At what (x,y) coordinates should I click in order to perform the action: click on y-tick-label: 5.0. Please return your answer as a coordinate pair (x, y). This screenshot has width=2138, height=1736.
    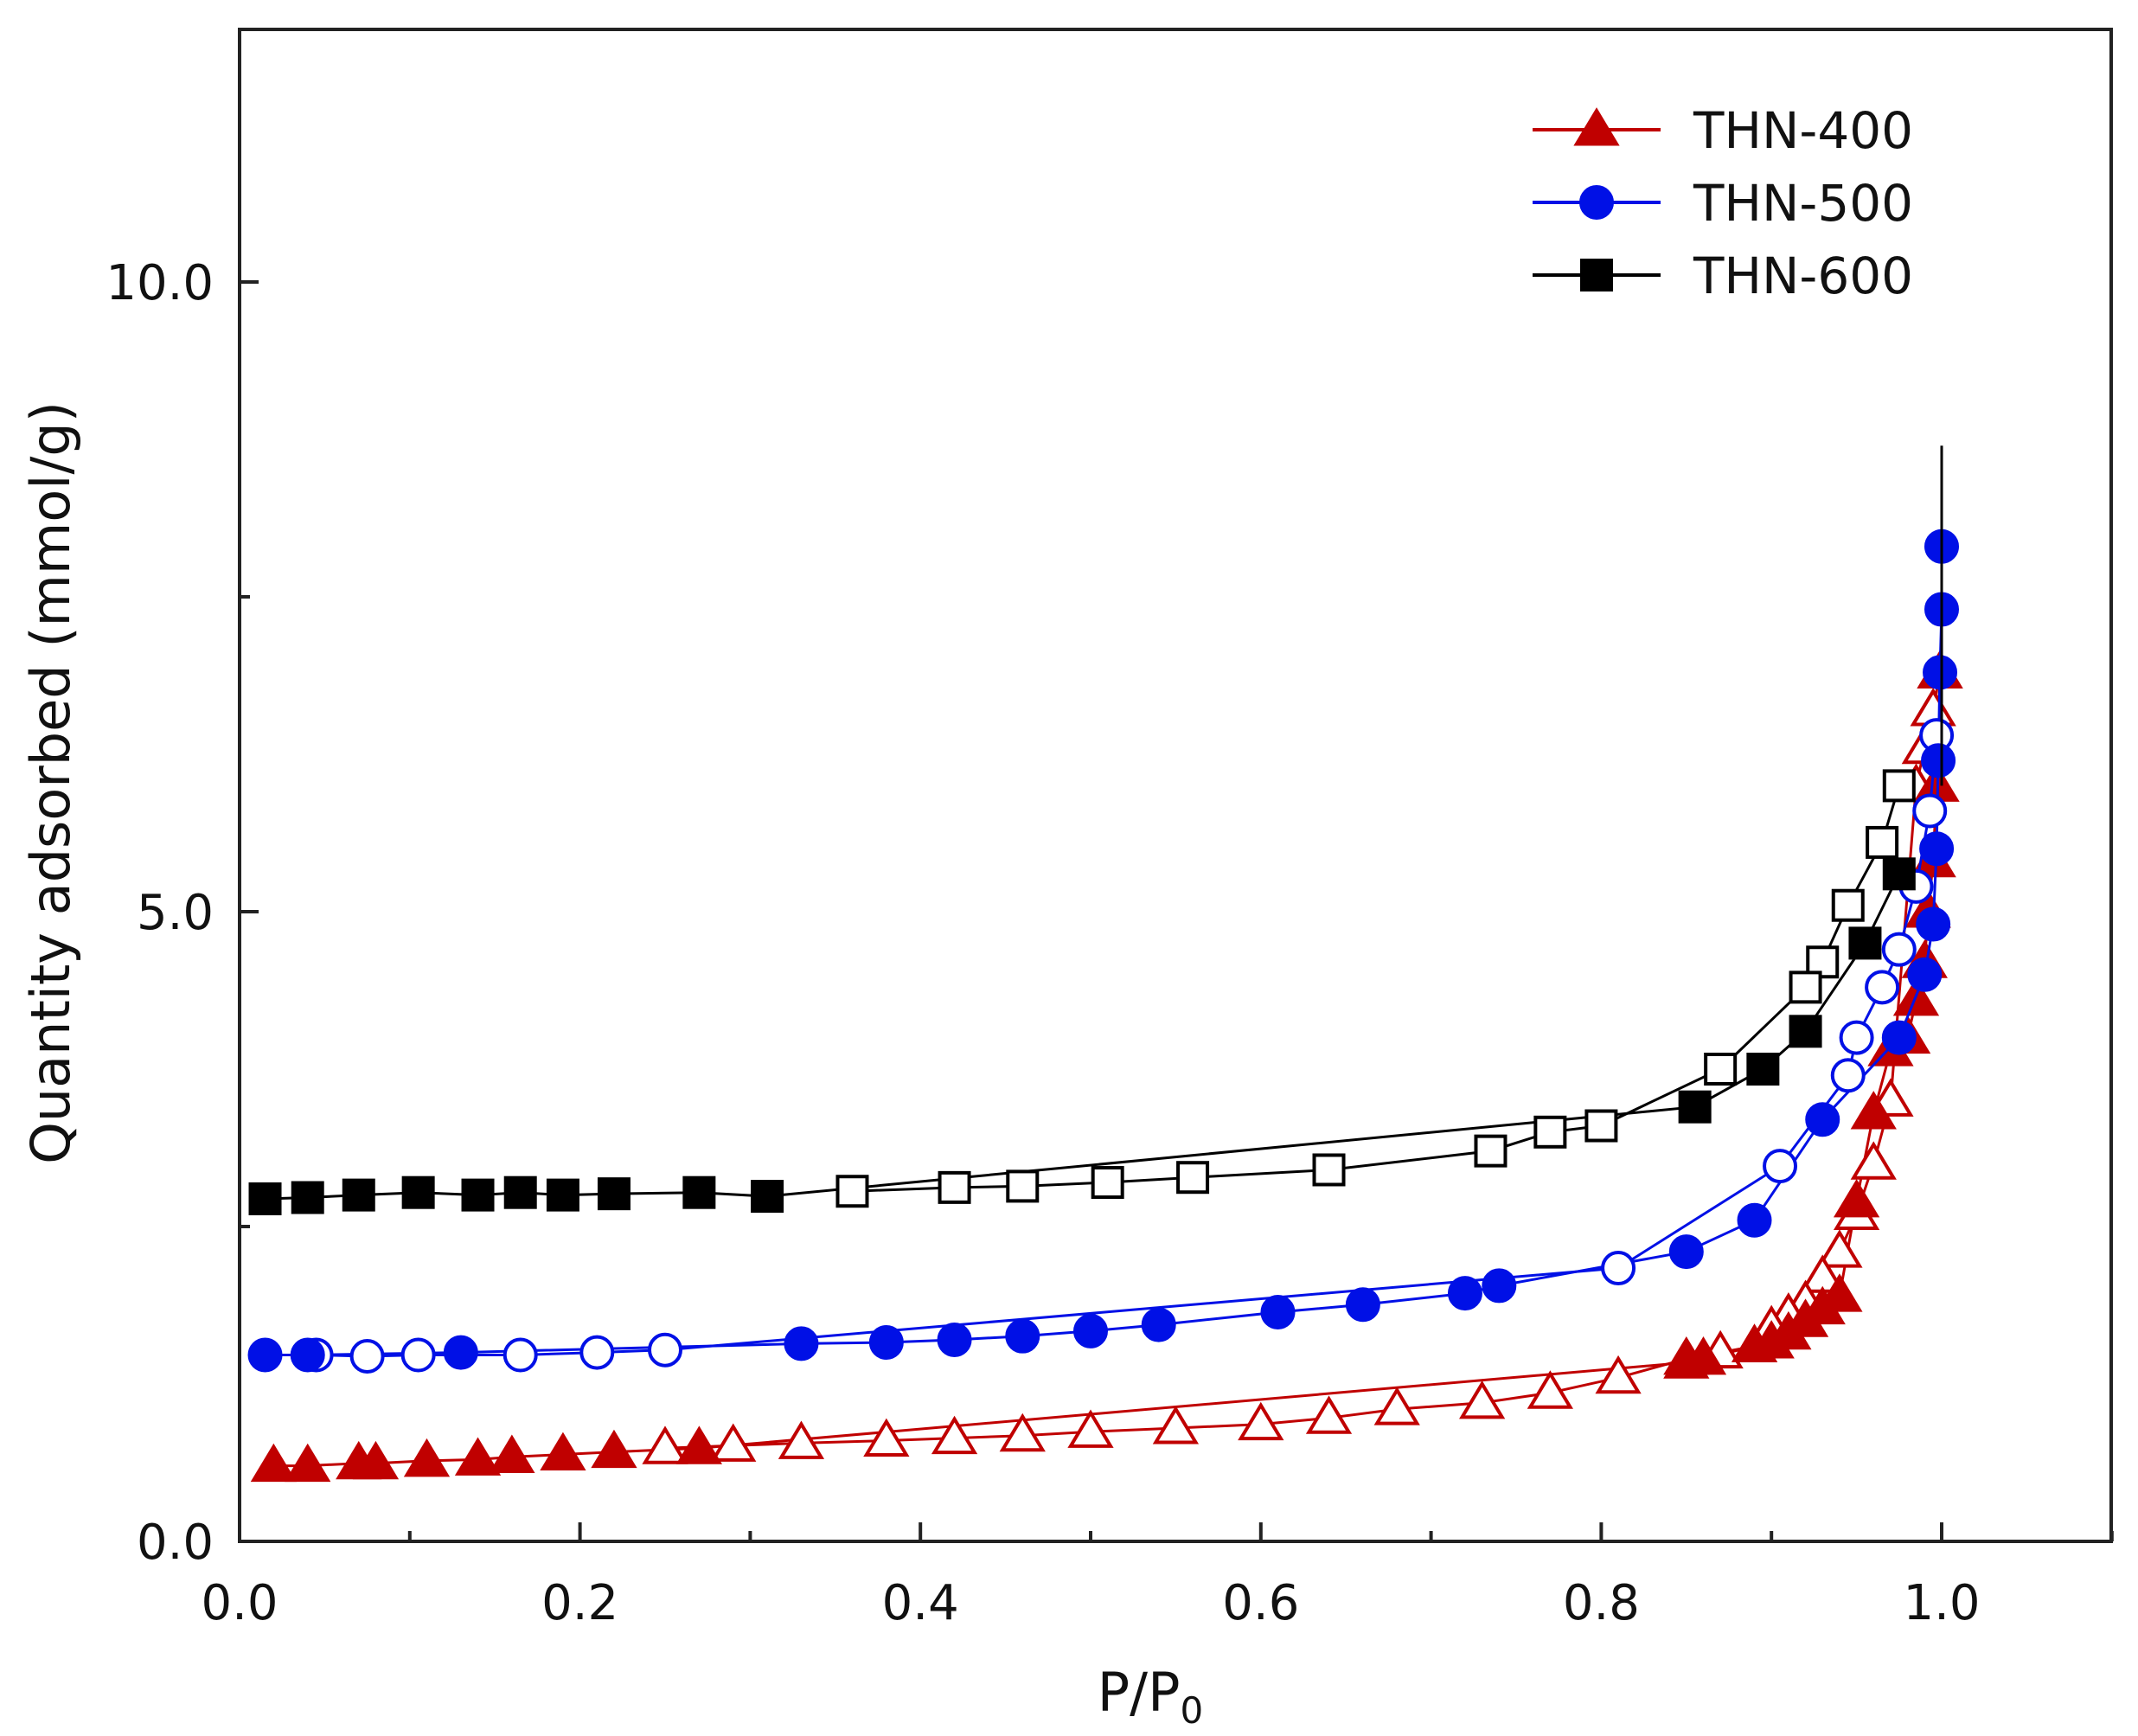
    Looking at the image, I should click on (175, 913).